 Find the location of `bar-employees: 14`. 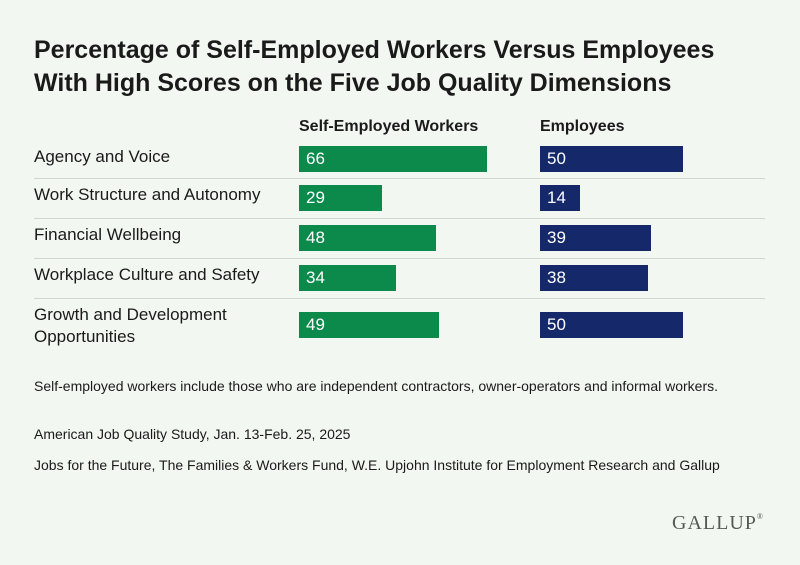

bar-employees: 14 is located at coordinates (560, 198).